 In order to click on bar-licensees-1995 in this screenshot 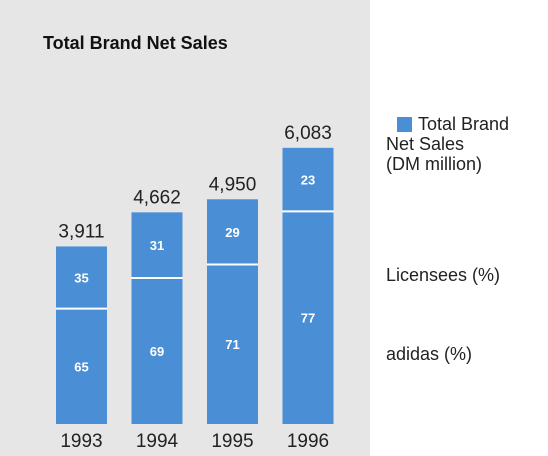, I will do `click(232, 232)`.